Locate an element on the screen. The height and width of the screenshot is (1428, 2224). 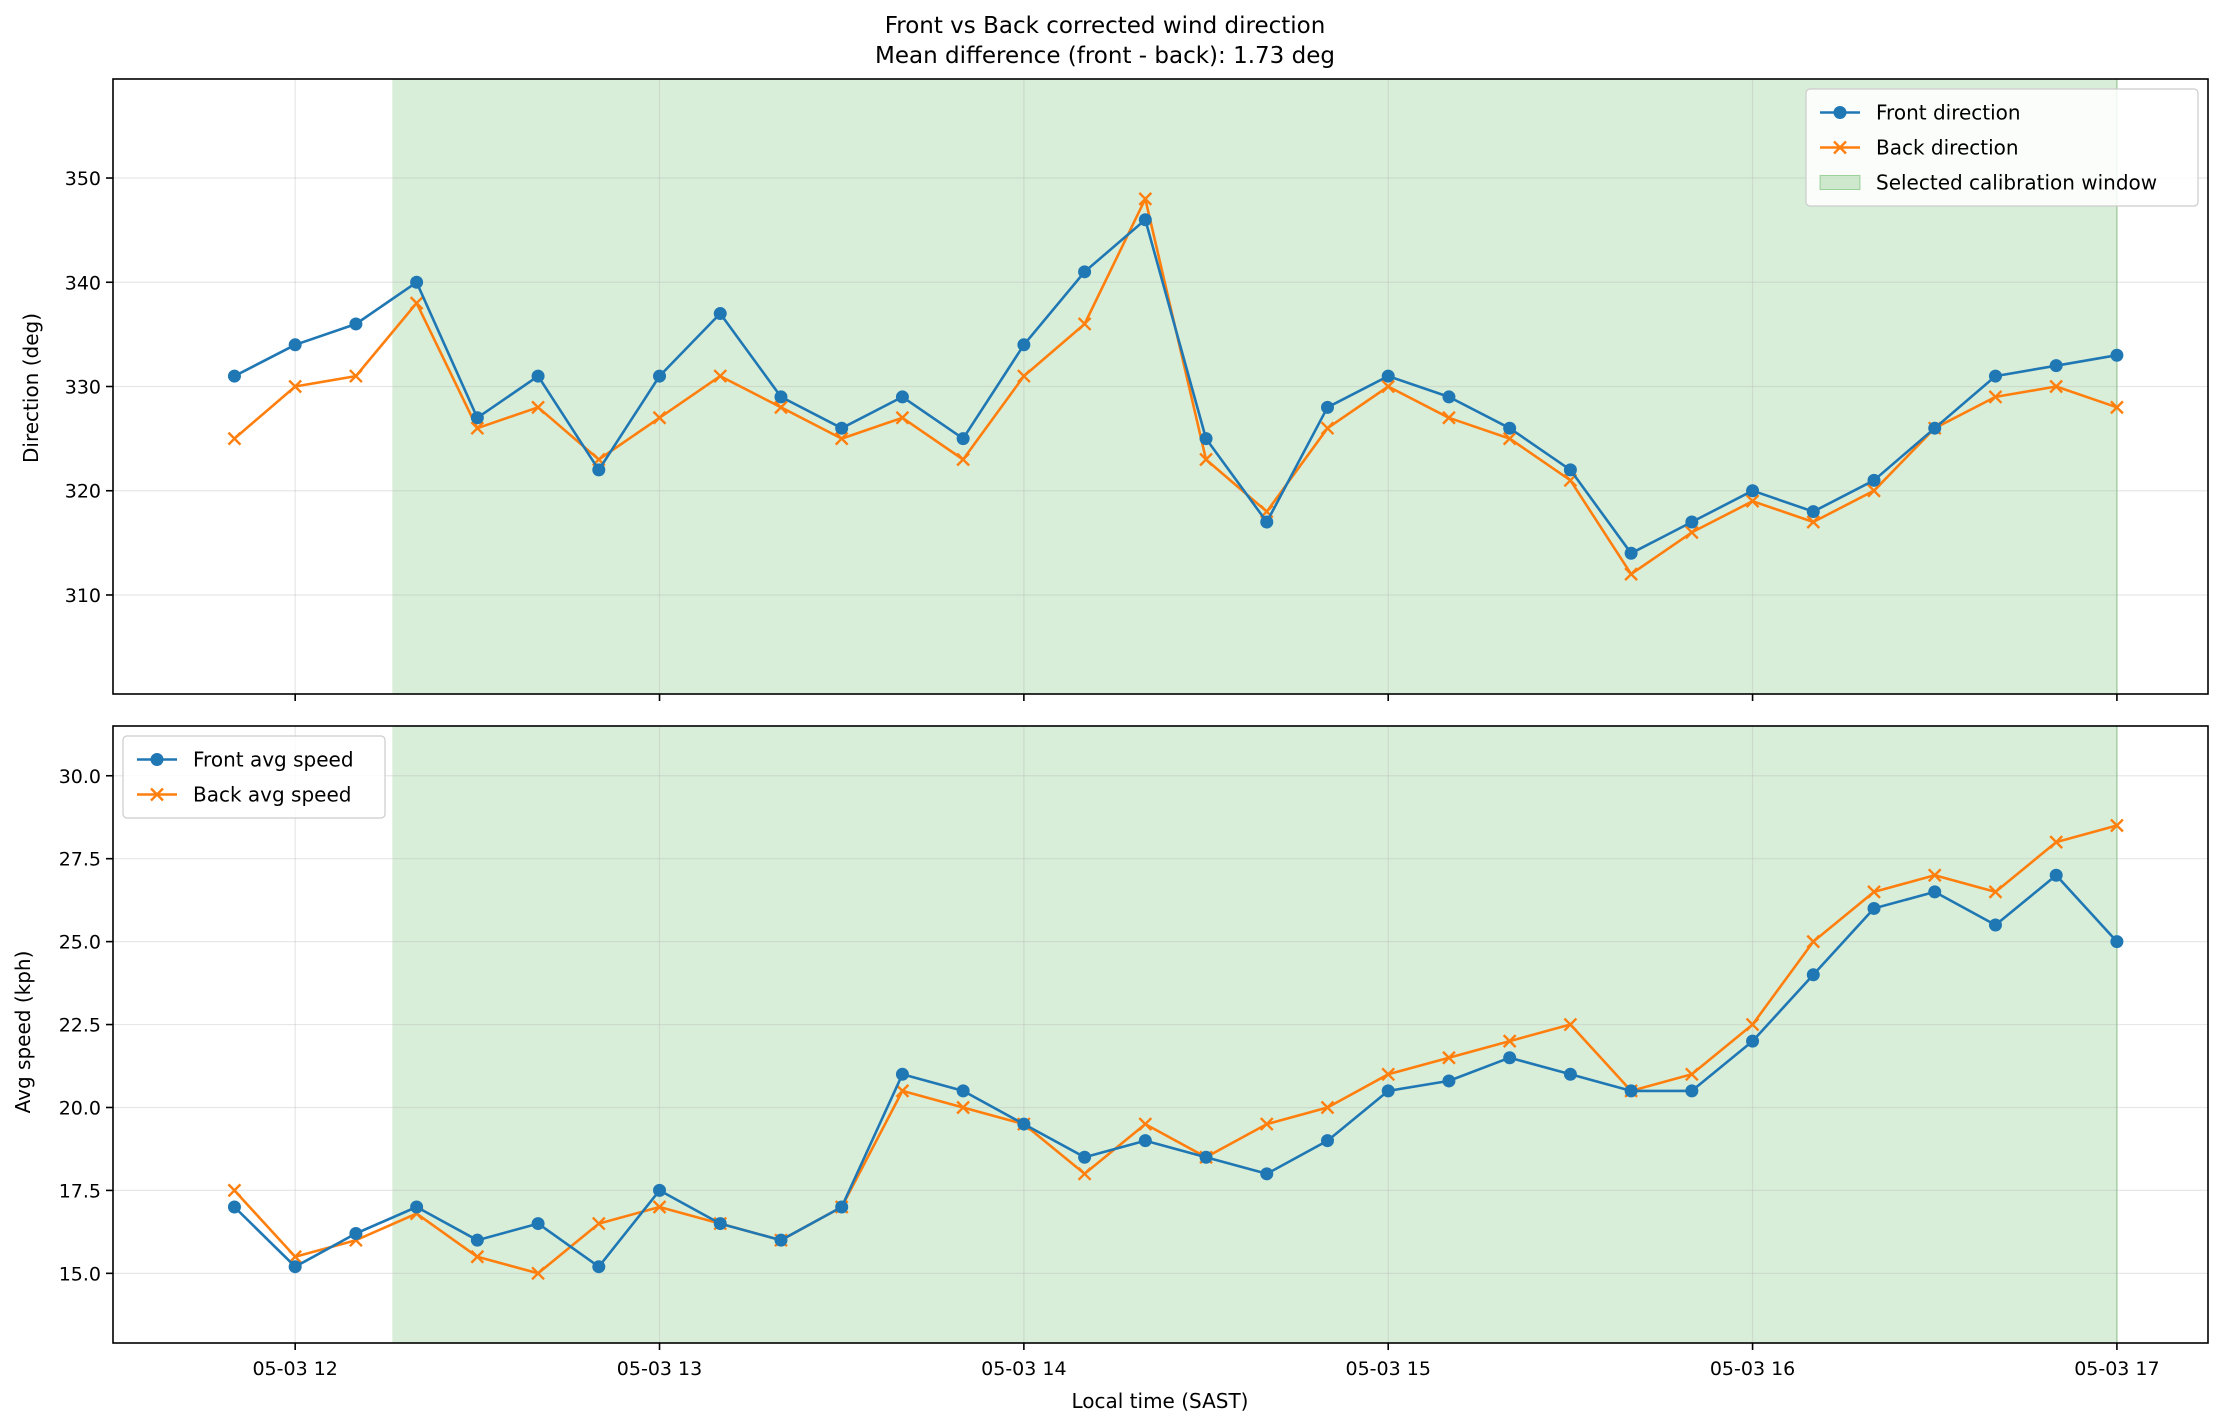
y-tick-label: 340 is located at coordinates (83, 283).